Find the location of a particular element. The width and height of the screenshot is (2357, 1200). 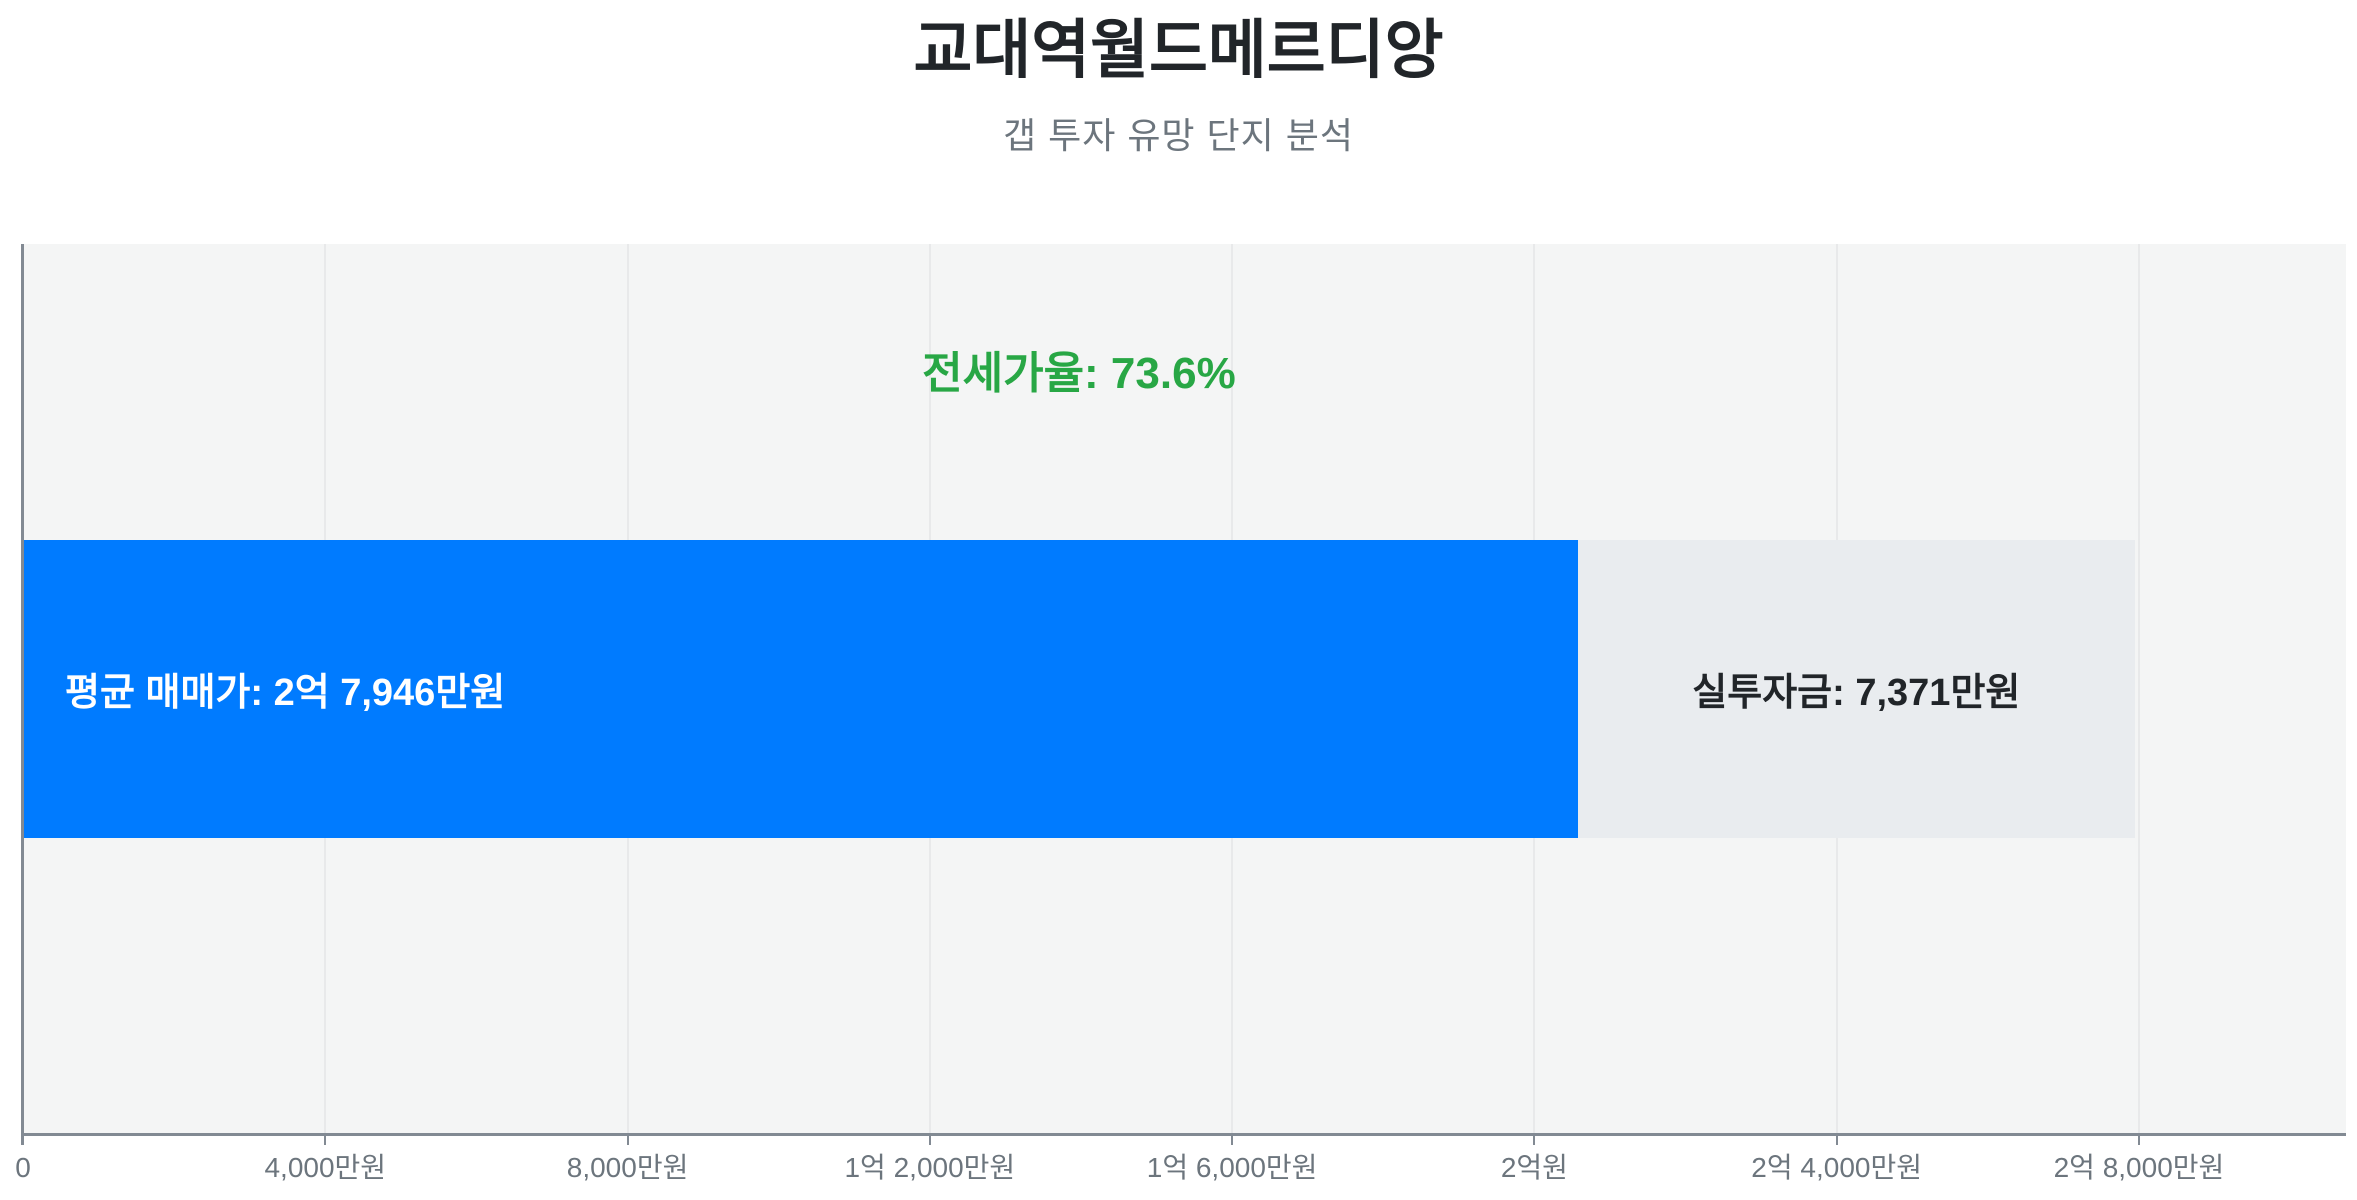

gridline is located at coordinates (2138, 688).